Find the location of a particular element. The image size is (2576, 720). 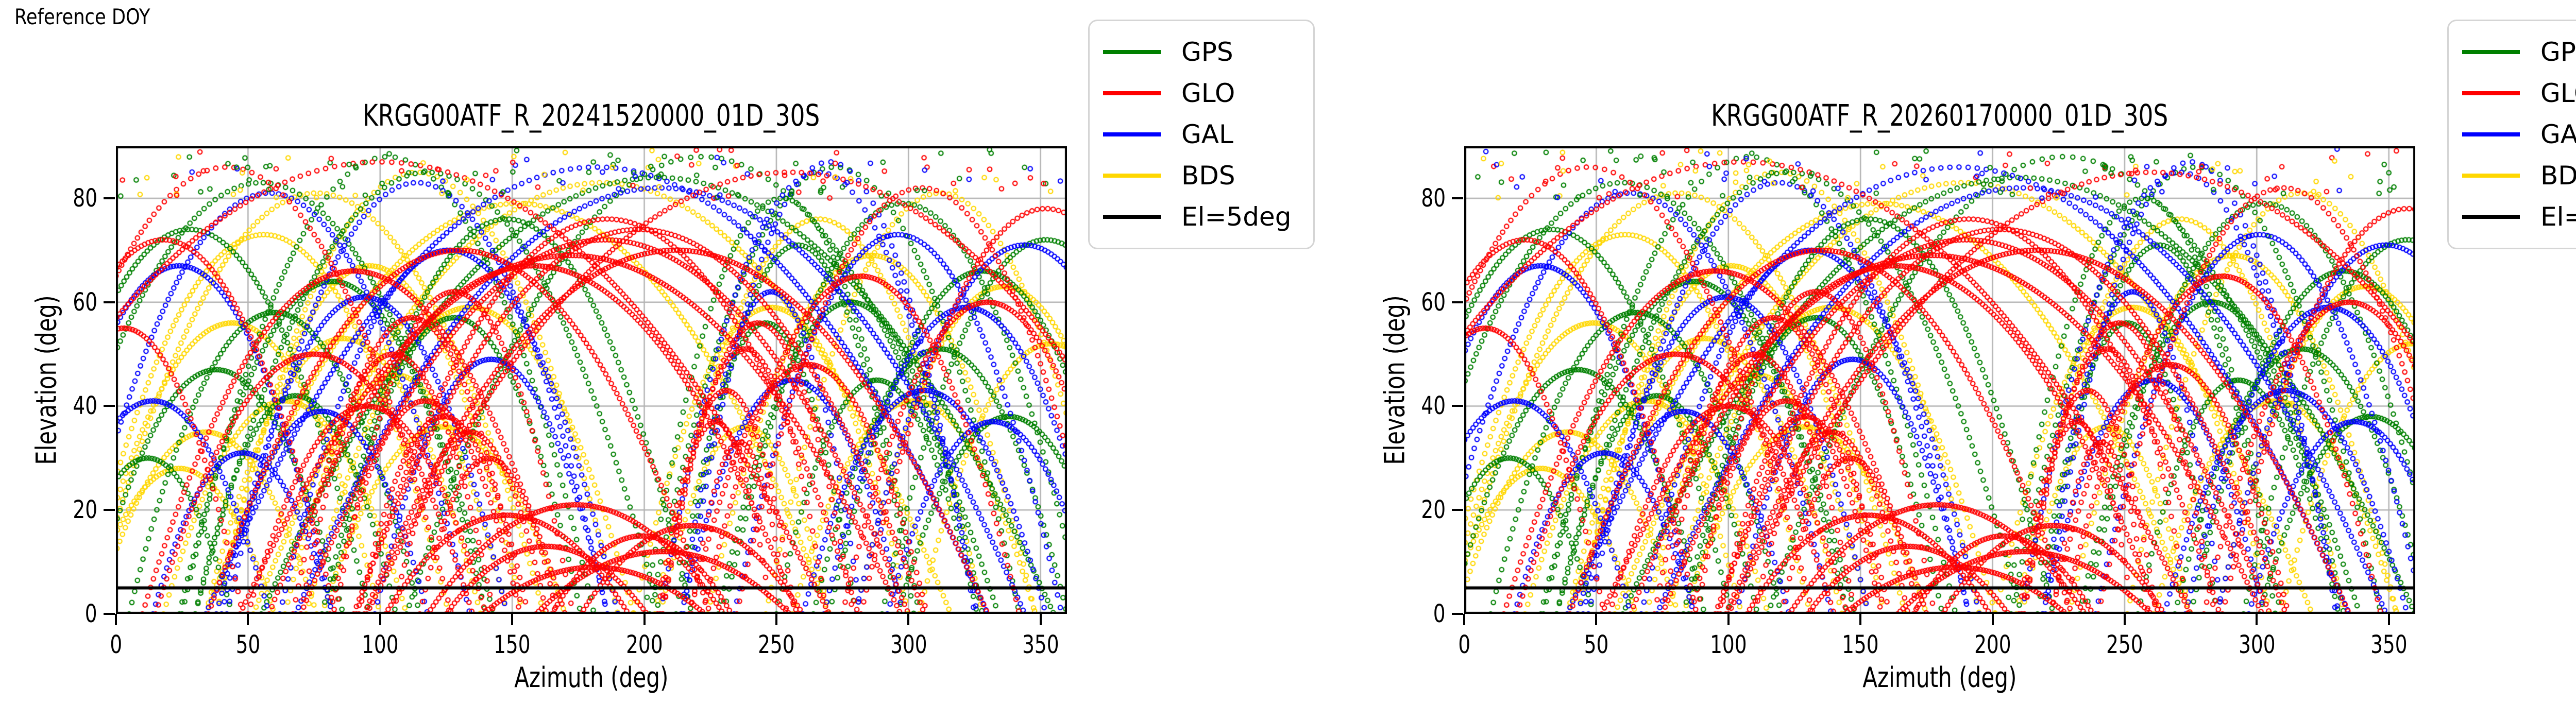

panel2-title: KRGG00ATF_R_20260170000_01D_30S is located at coordinates (1939, 115).